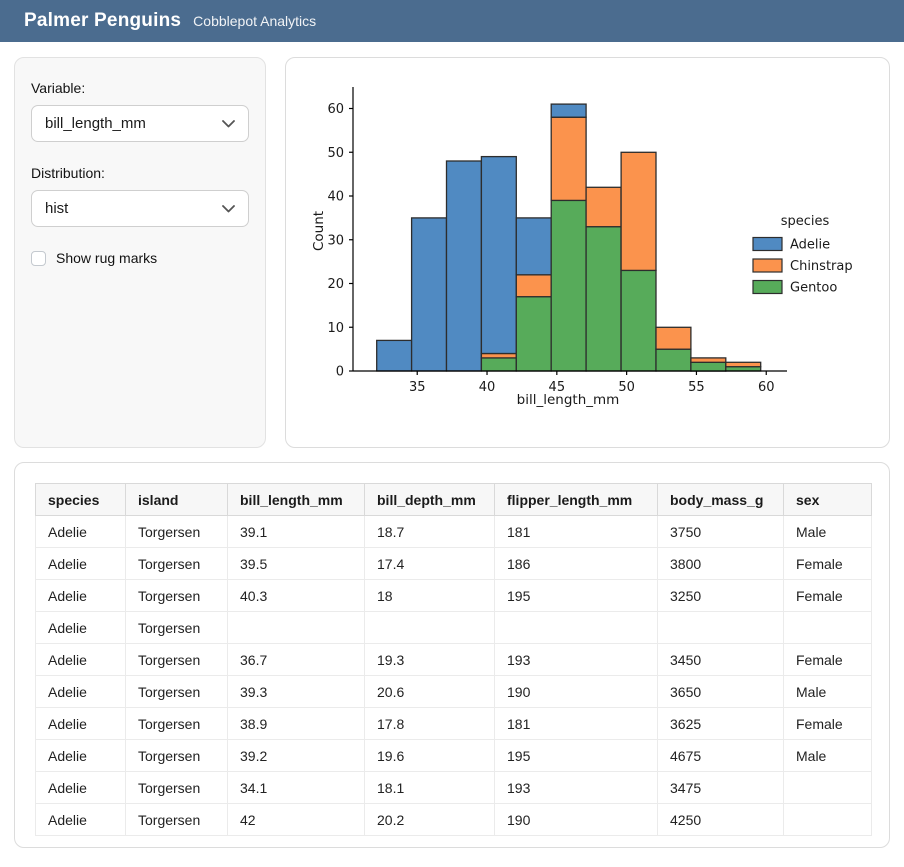 The width and height of the screenshot is (904, 867). I want to click on table-cell: 36.7, so click(296, 659).